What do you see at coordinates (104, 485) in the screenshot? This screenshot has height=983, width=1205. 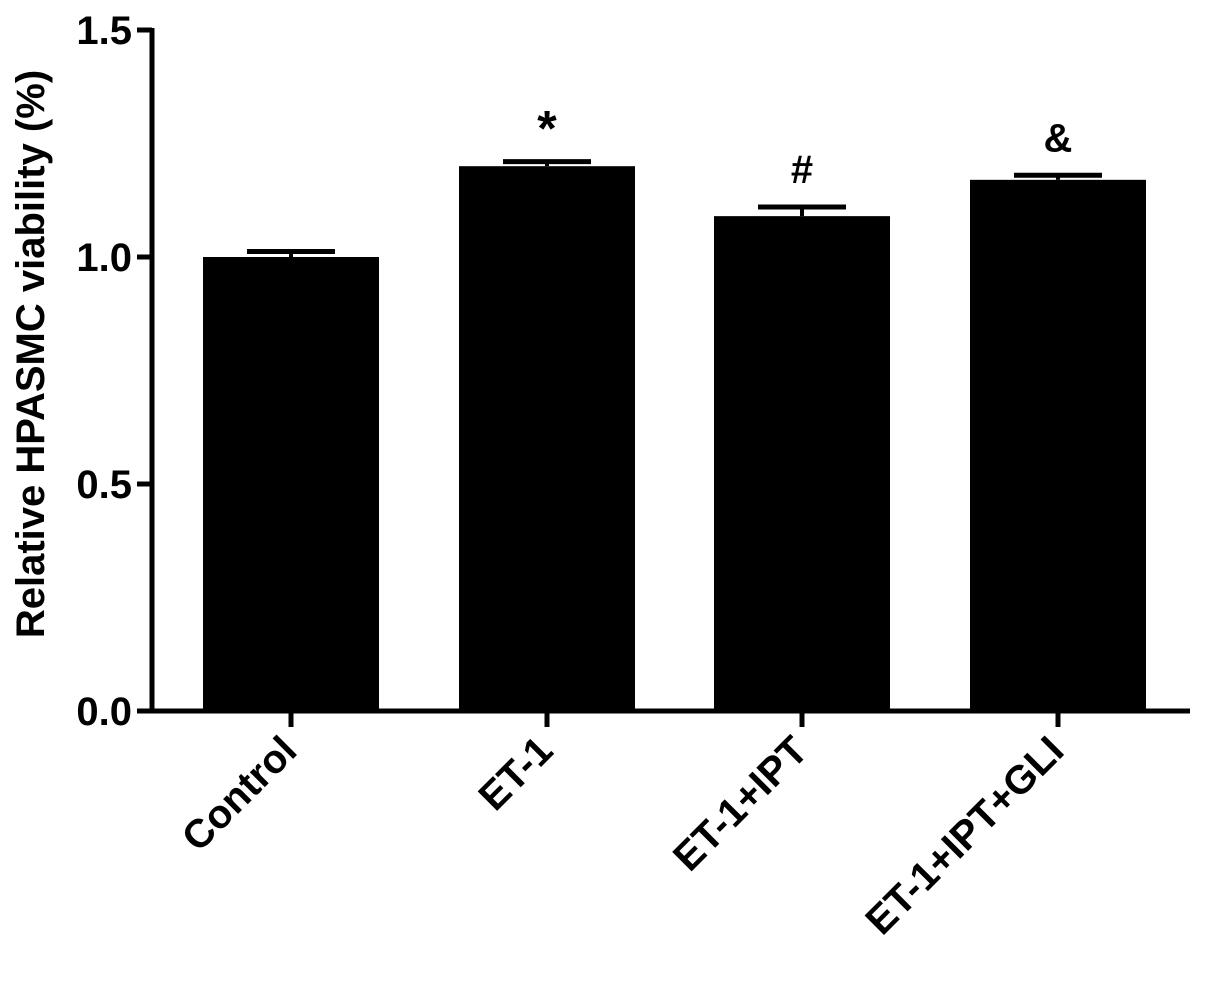 I see `y-tick-label: 0.5` at bounding box center [104, 485].